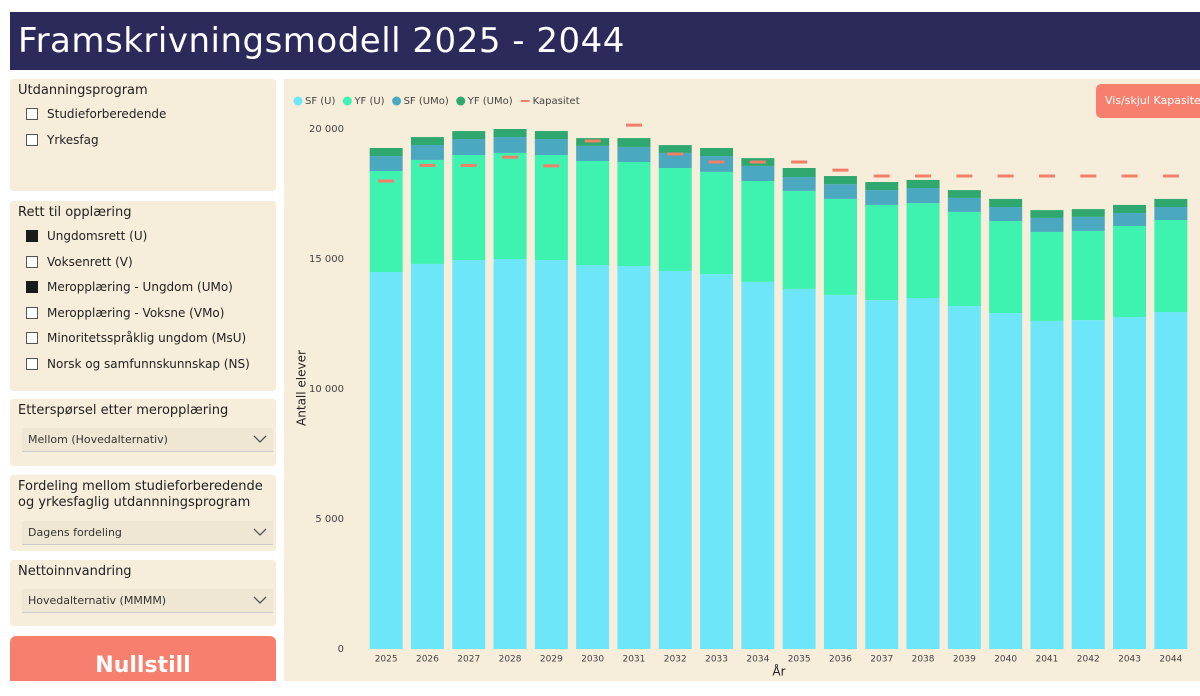 The width and height of the screenshot is (1200, 696). Describe the element at coordinates (881, 660) in the screenshot. I see `x-tick-label: 2037` at that location.